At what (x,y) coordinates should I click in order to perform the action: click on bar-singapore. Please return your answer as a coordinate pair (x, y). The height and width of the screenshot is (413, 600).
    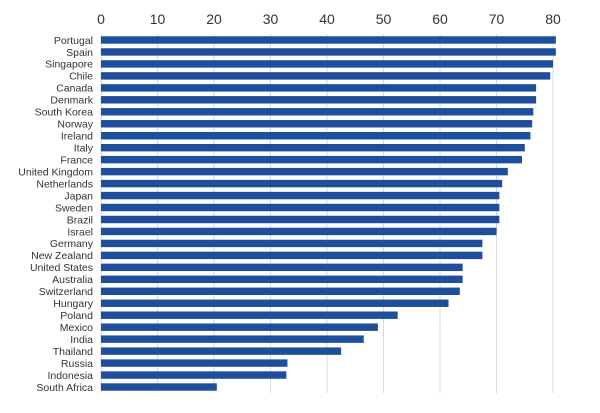
    Looking at the image, I should click on (327, 64).